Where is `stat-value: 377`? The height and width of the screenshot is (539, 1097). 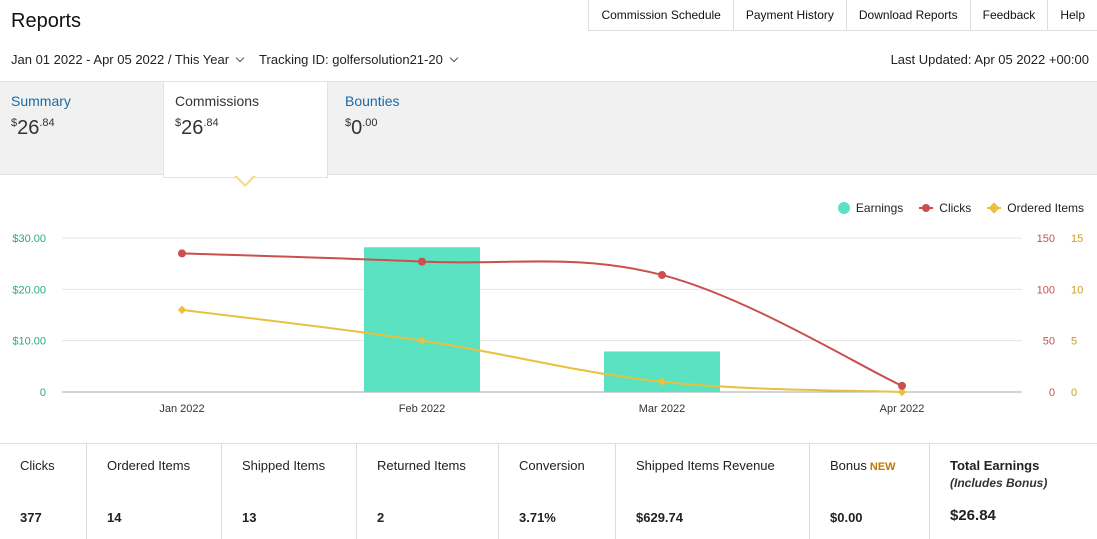 stat-value: 377 is located at coordinates (31, 517).